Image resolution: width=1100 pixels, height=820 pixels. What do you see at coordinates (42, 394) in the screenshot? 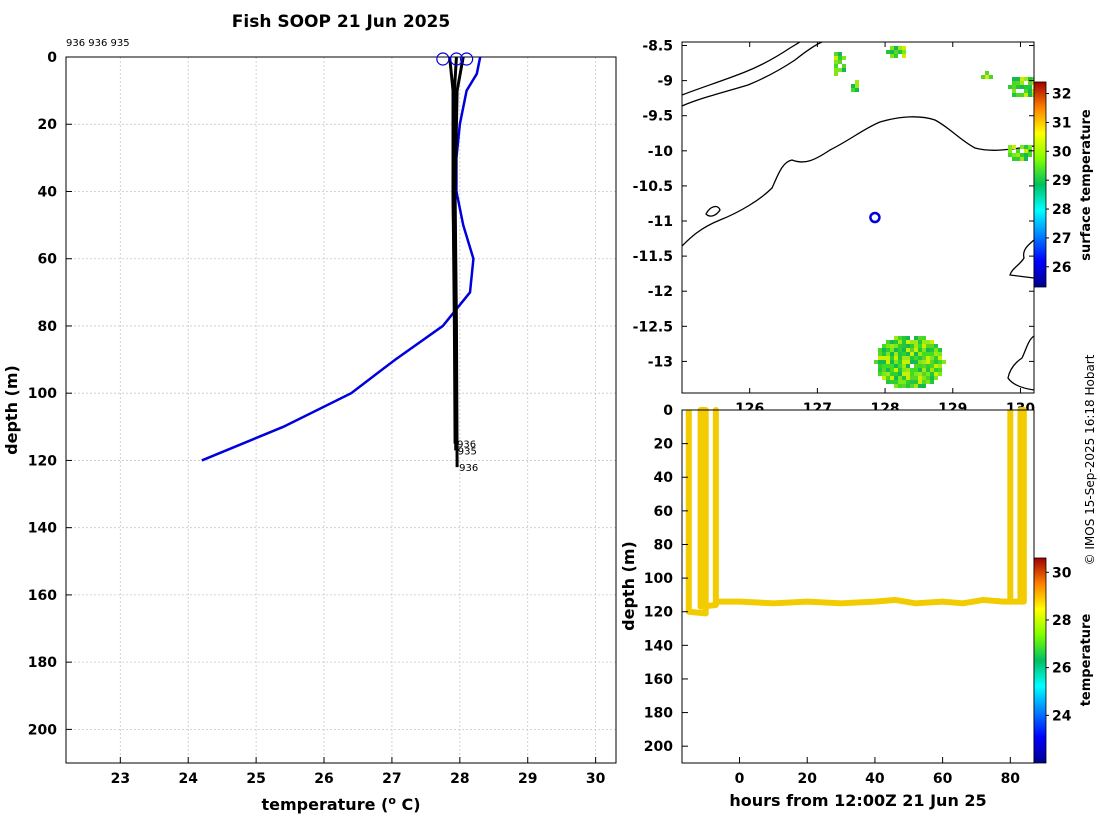
I see `y-tick-label: 100` at bounding box center [42, 394].